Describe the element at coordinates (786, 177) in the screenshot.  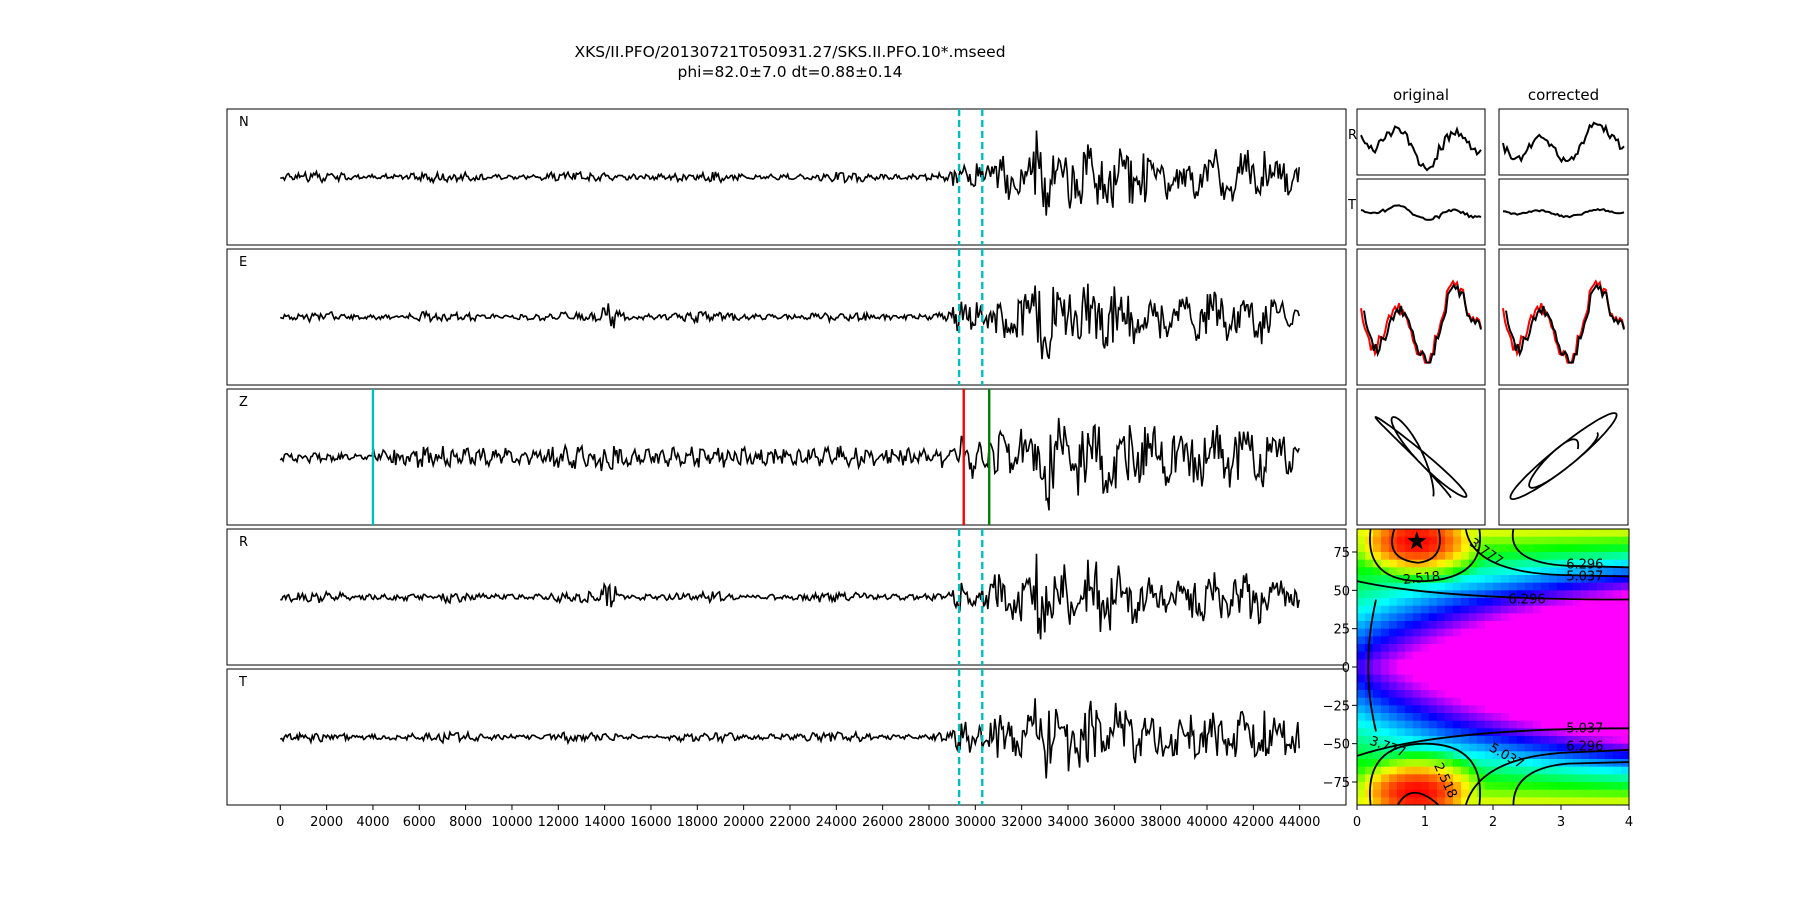
I see `trace-frame-N` at that location.